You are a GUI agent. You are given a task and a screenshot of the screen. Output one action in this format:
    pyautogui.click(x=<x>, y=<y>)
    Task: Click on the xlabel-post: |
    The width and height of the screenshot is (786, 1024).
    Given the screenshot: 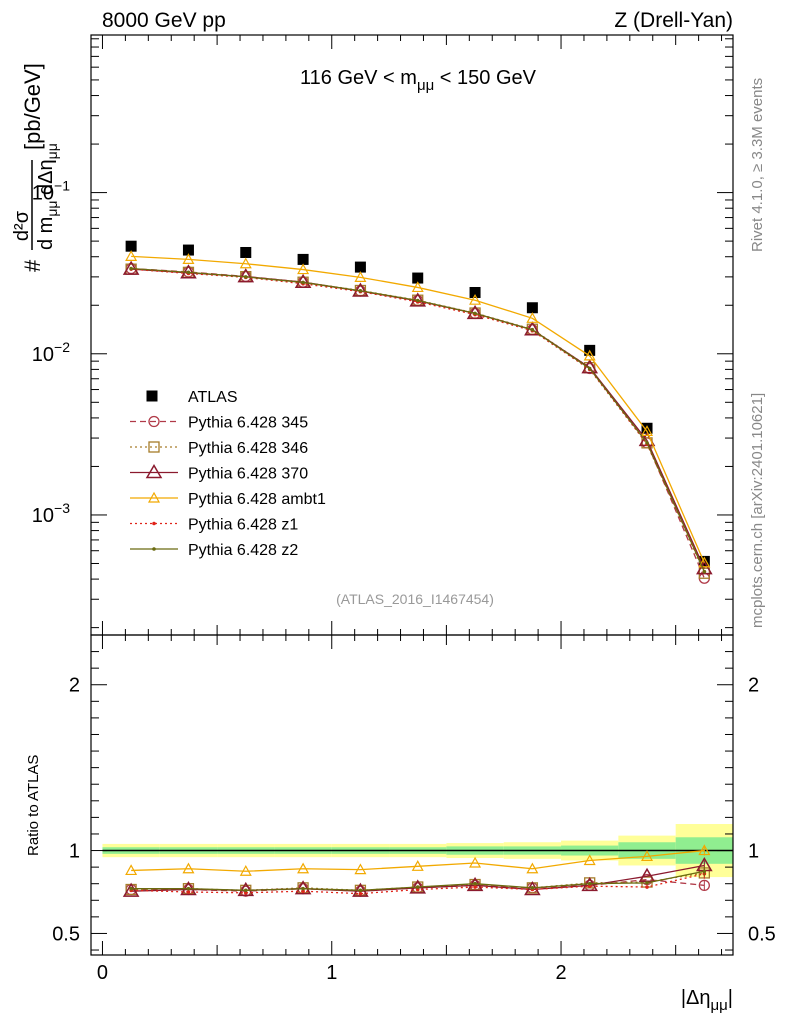 What is the action you would take?
    pyautogui.click(x=730, y=998)
    